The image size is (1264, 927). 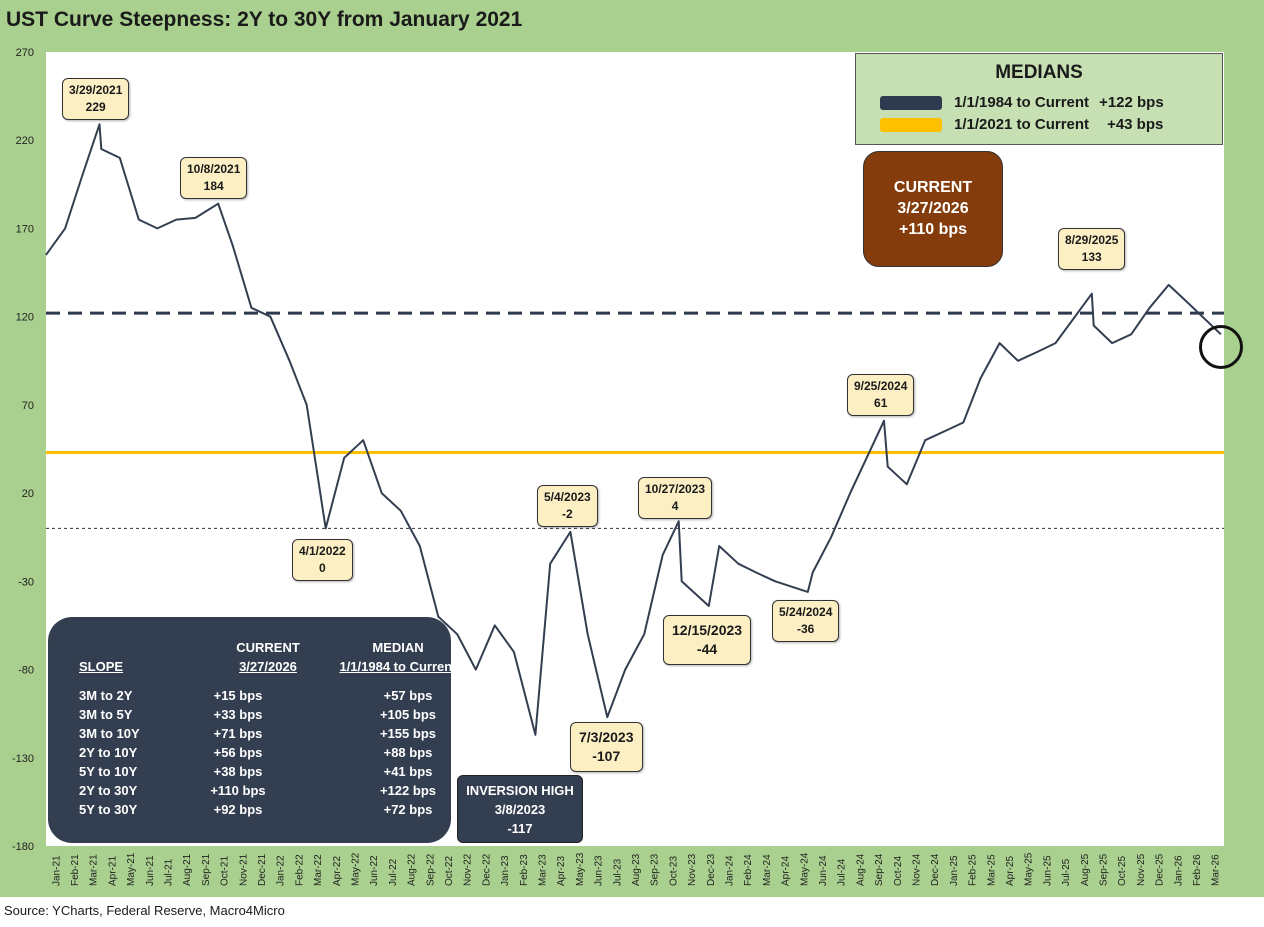 I want to click on x-tick-label: Apr-25, so click(x=1010, y=871).